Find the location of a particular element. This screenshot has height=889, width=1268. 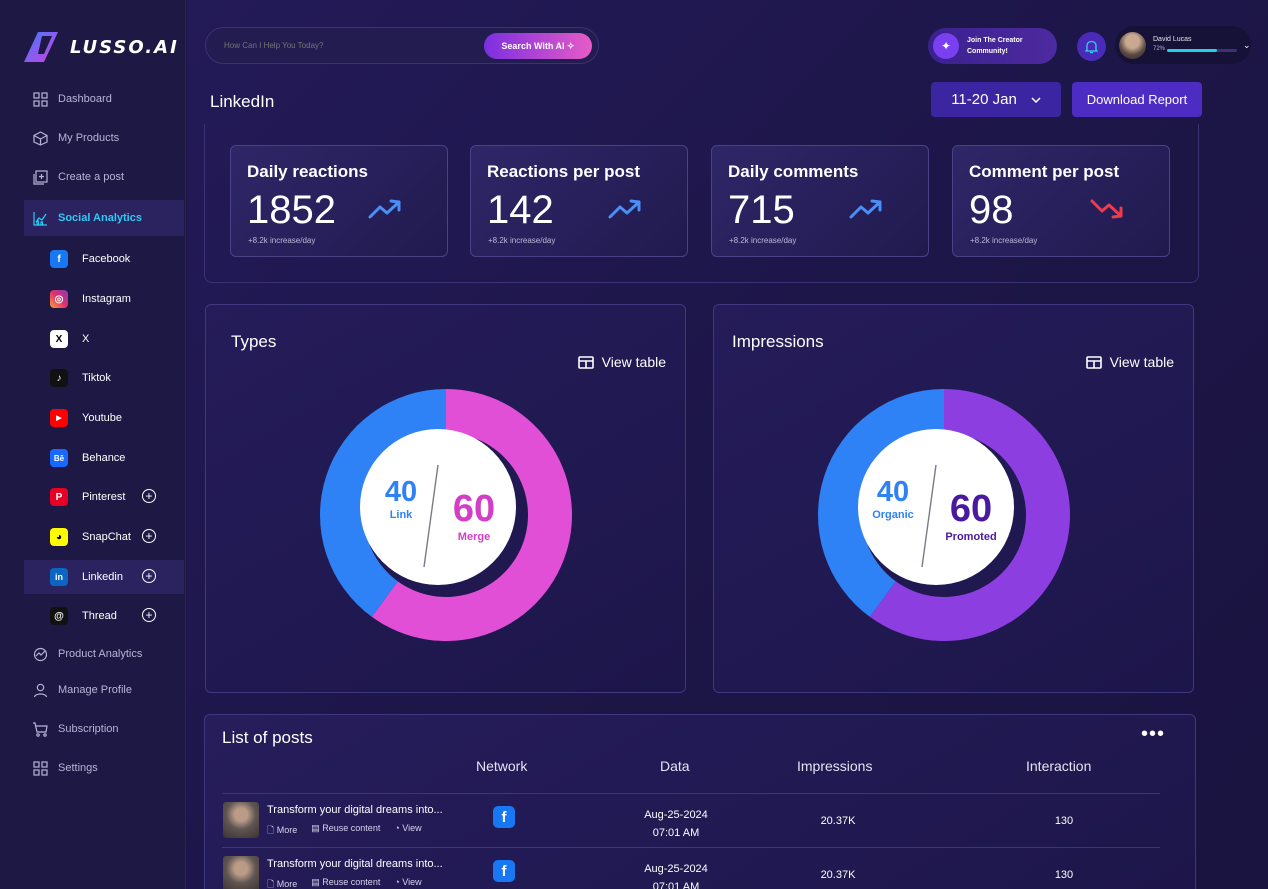

add-thread-icon: + is located at coordinates (149, 615).